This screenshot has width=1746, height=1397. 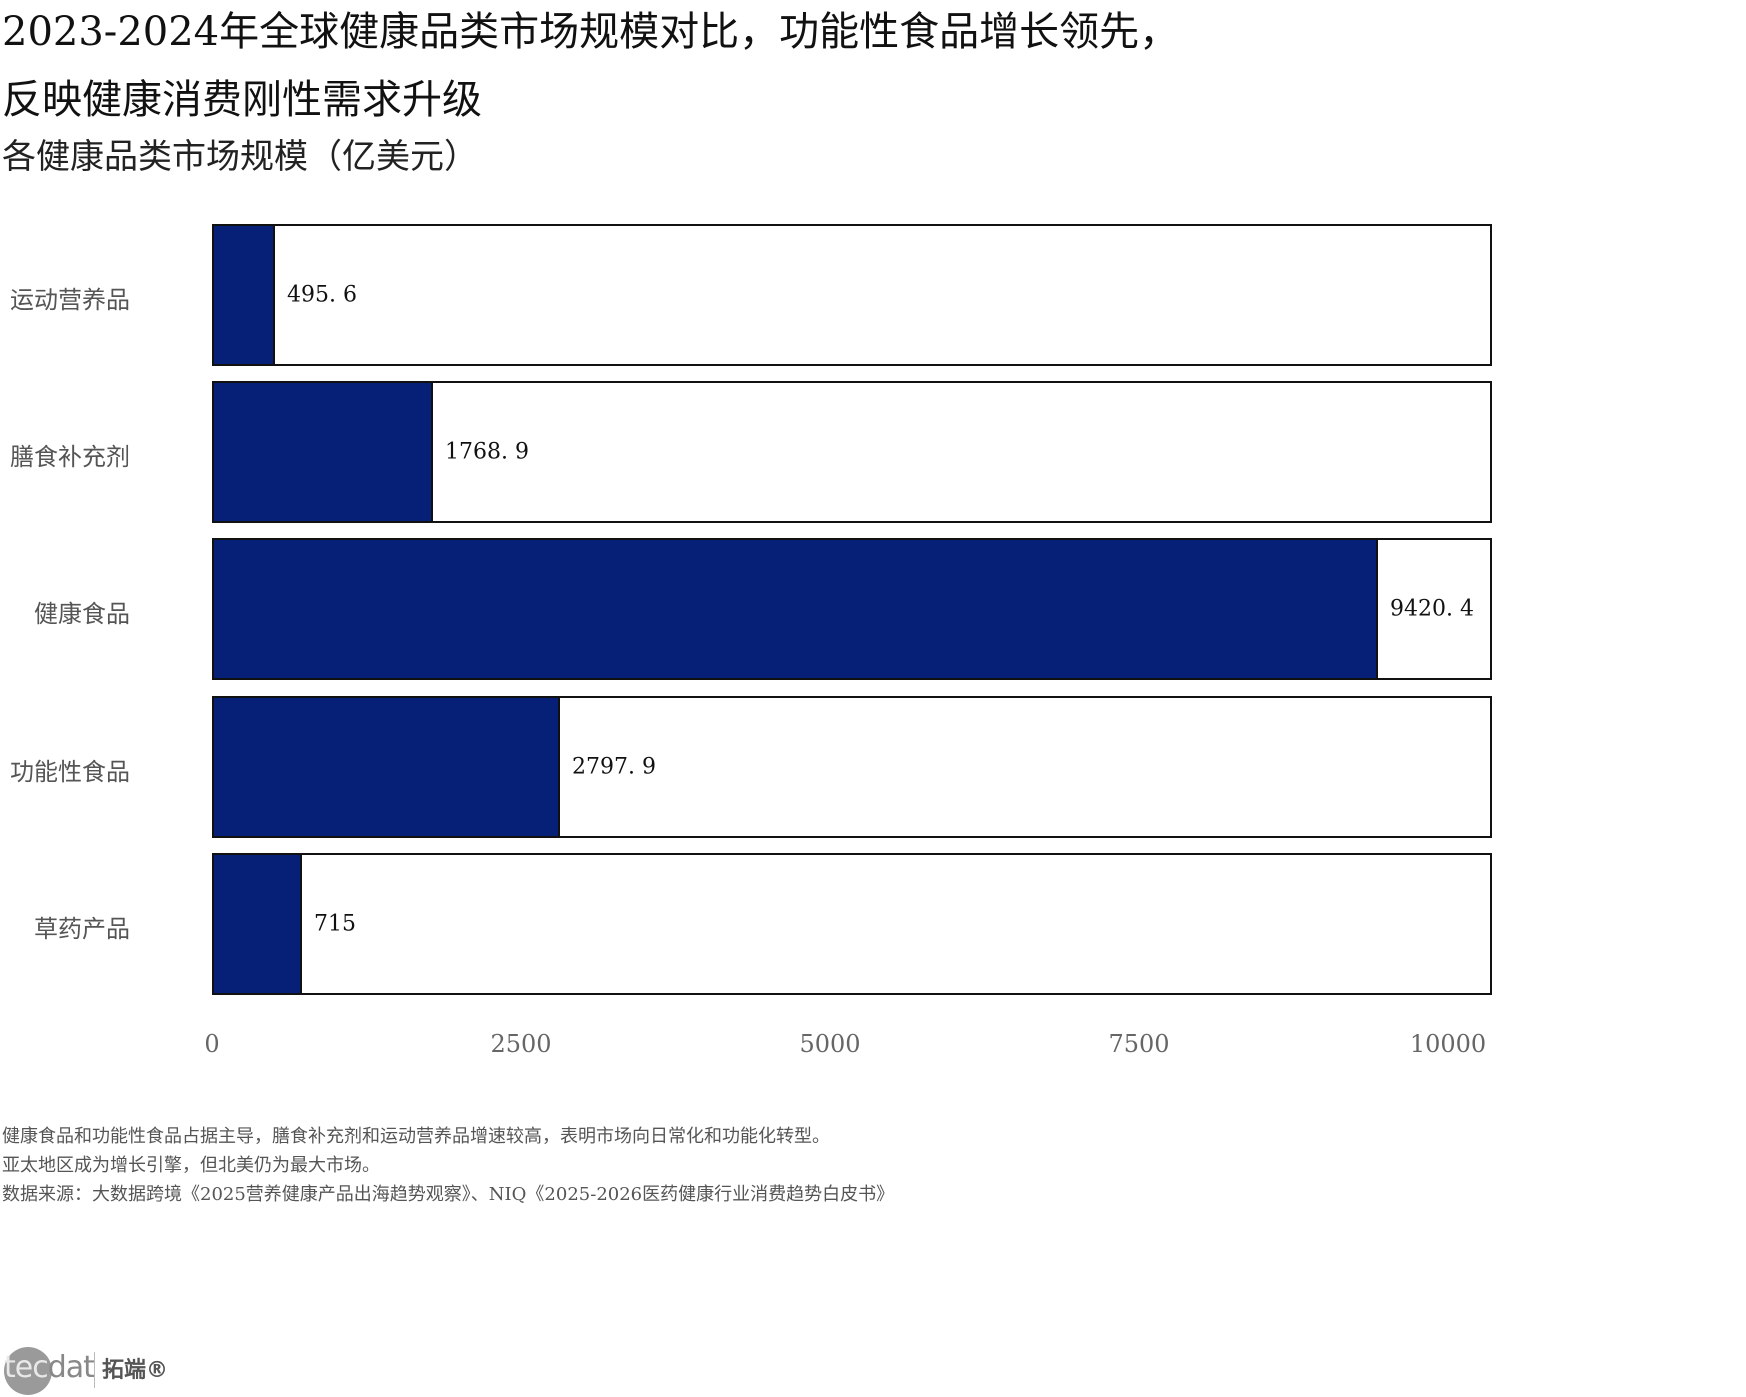 I want to click on x-tick-label: 10000, so click(x=1448, y=1044).